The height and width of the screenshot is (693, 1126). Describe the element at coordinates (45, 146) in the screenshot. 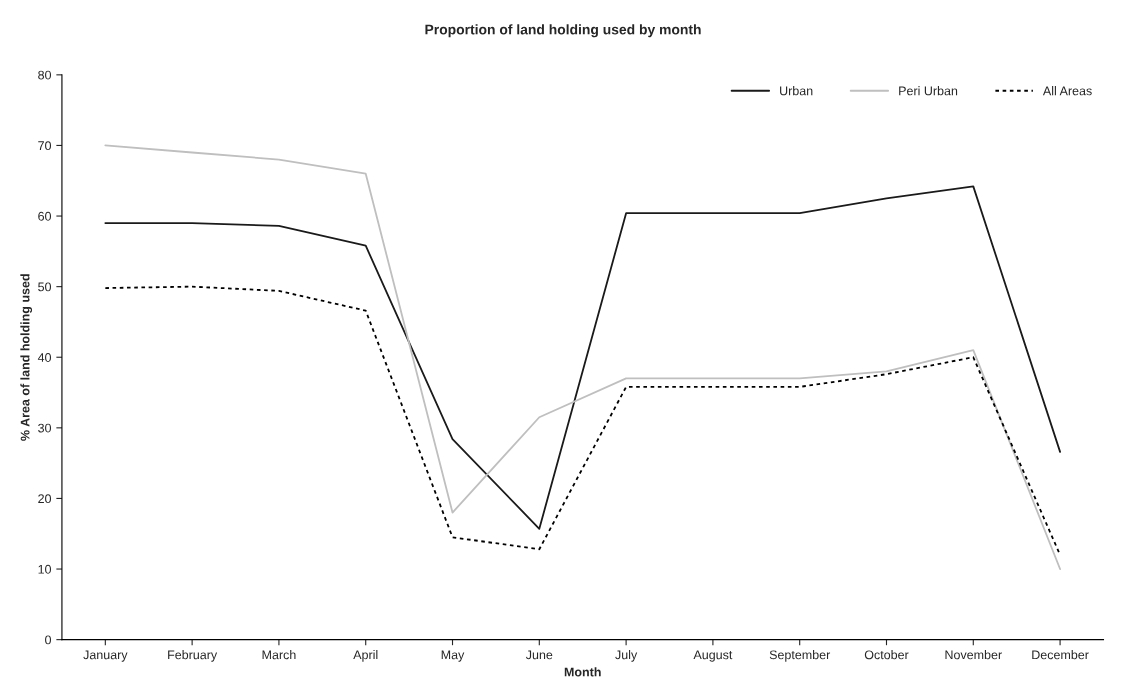

I see `y-tick-label: 70` at that location.